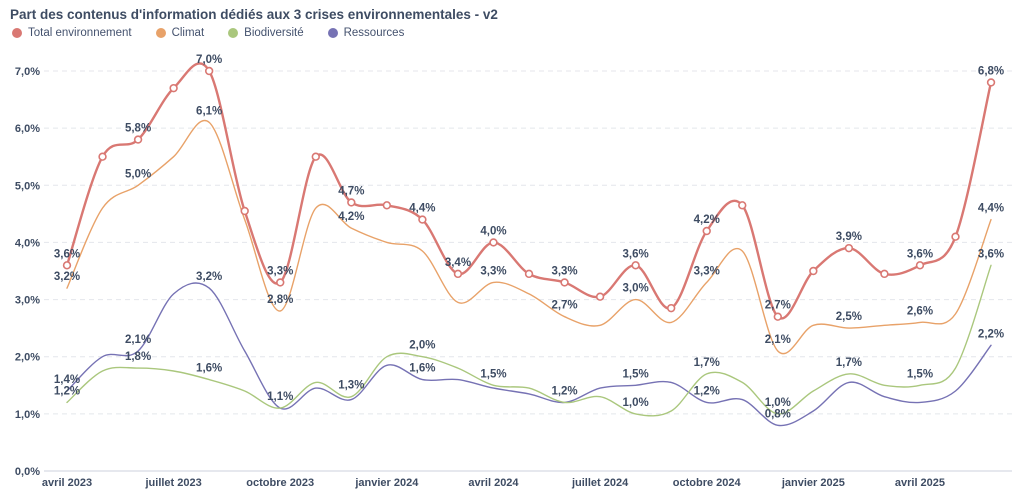 This screenshot has width=1024, height=504. Describe the element at coordinates (209, 111) in the screenshot. I see `data-label-climat: 6,1%` at that location.